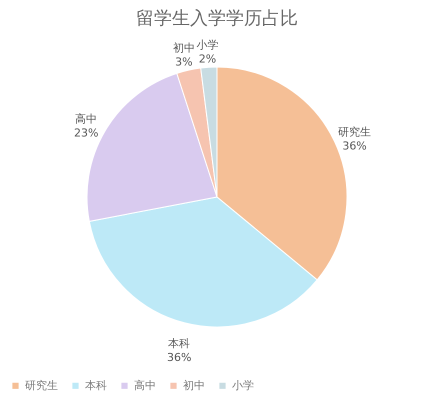 Image resolution: width=434 pixels, height=403 pixels. Describe the element at coordinates (355, 131) in the screenshot. I see `slice-label: 研究生` at that location.